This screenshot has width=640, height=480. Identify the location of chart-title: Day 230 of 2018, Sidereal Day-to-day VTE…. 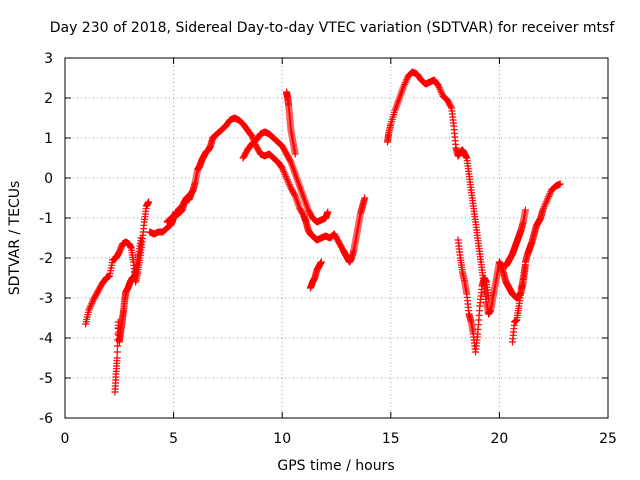
(333, 28).